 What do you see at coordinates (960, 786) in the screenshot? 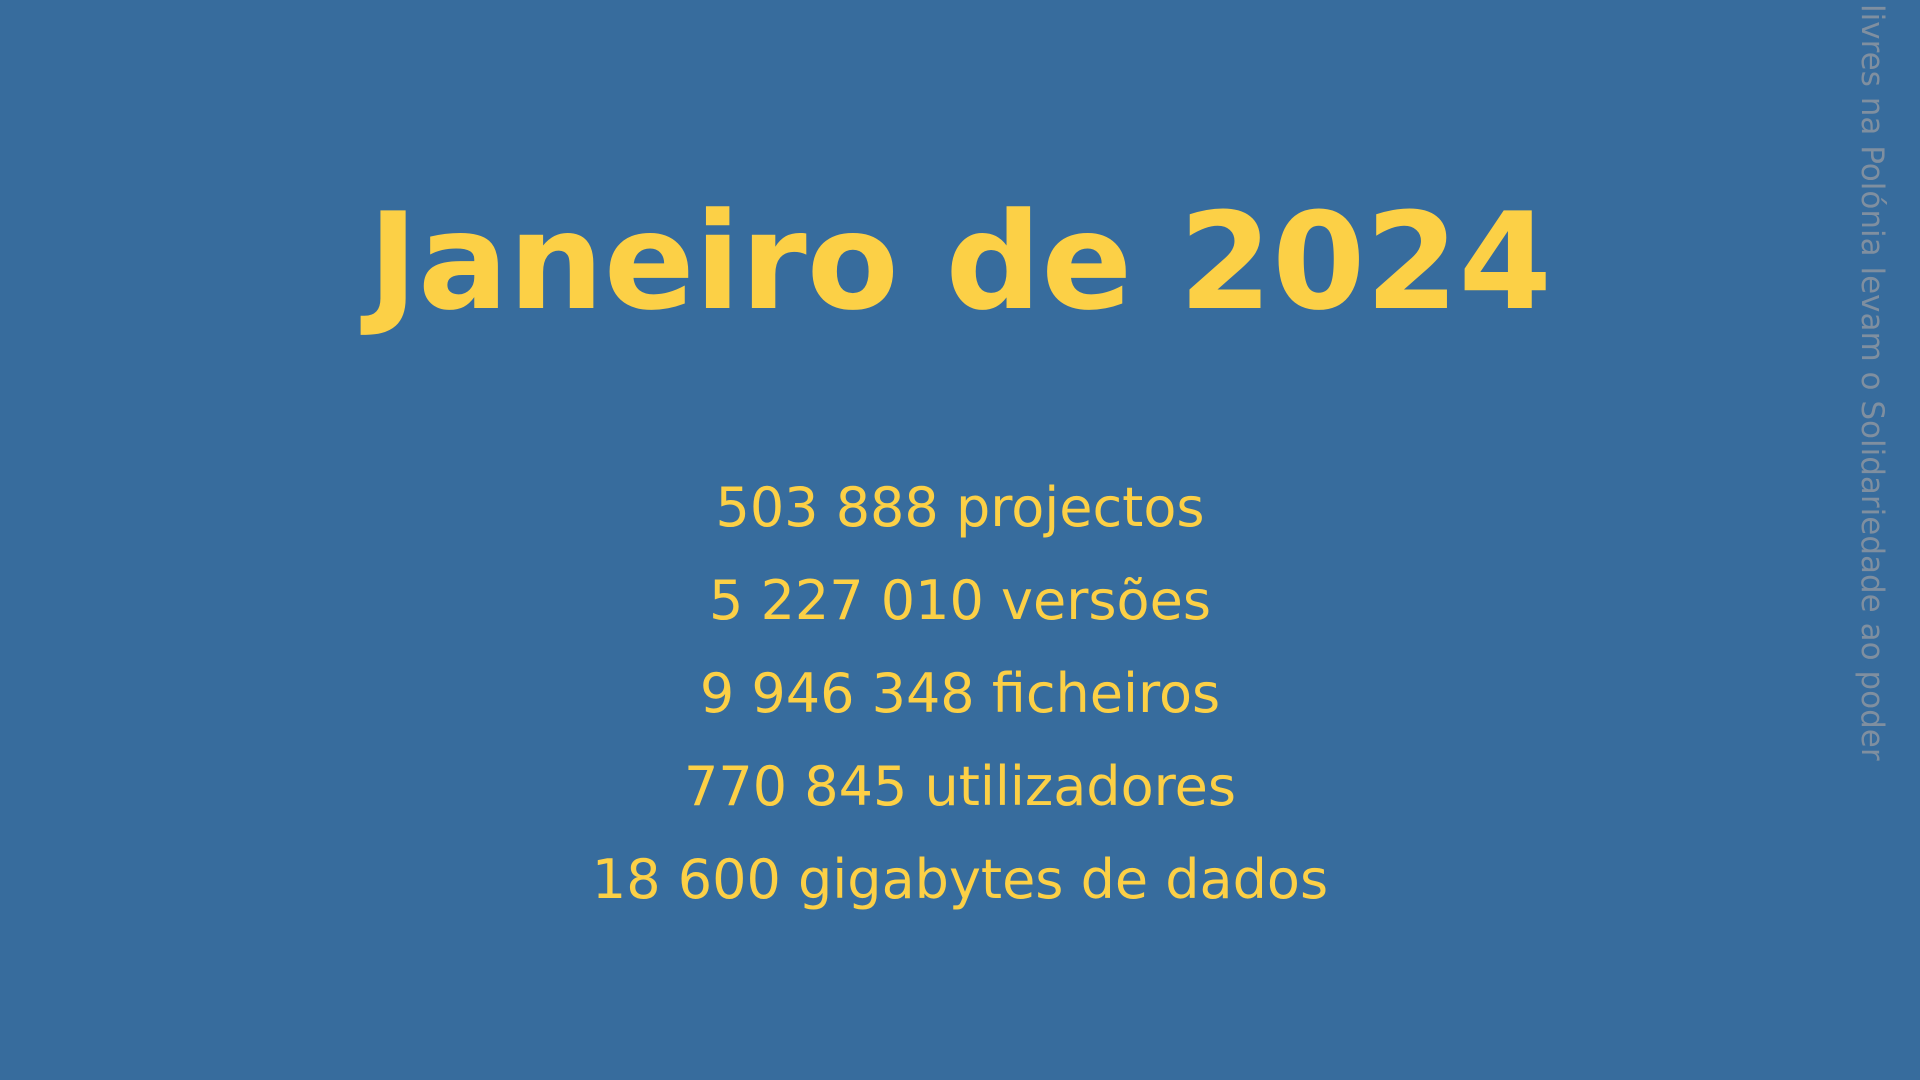
I see `stat-users: 770 845 utilizadores` at bounding box center [960, 786].